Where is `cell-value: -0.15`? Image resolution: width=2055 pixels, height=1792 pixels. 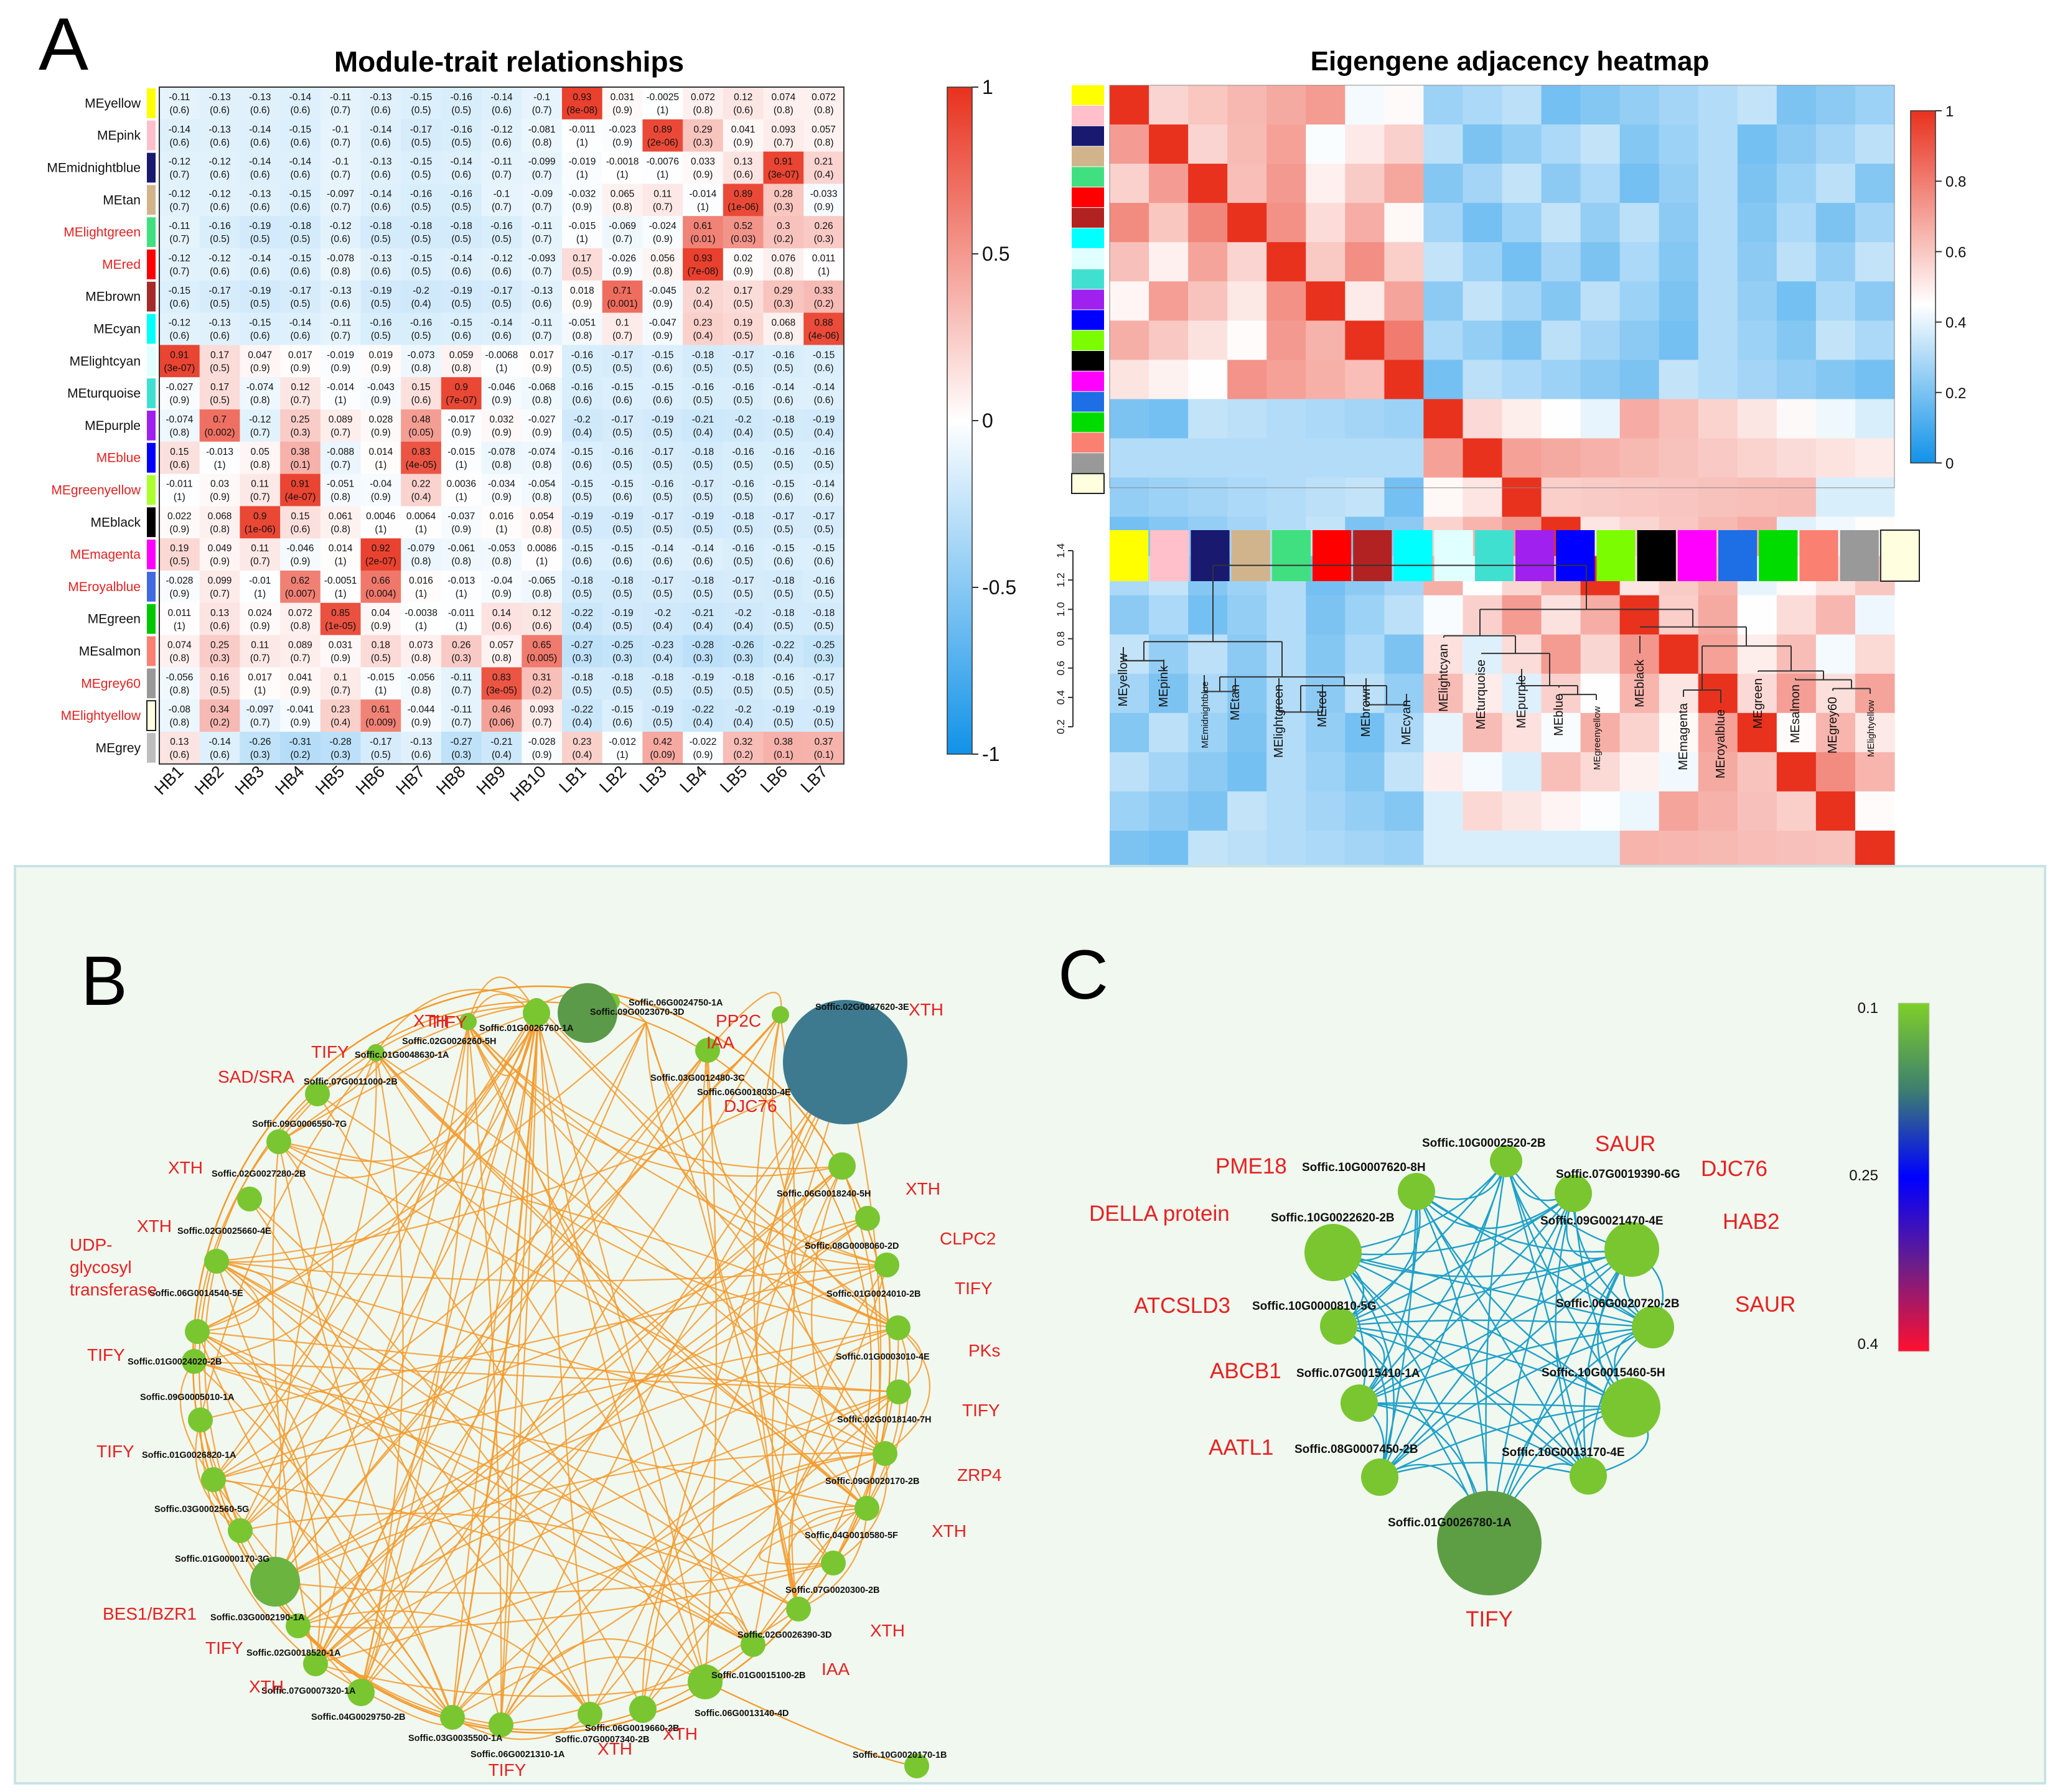 cell-value: -0.15 is located at coordinates (300, 129).